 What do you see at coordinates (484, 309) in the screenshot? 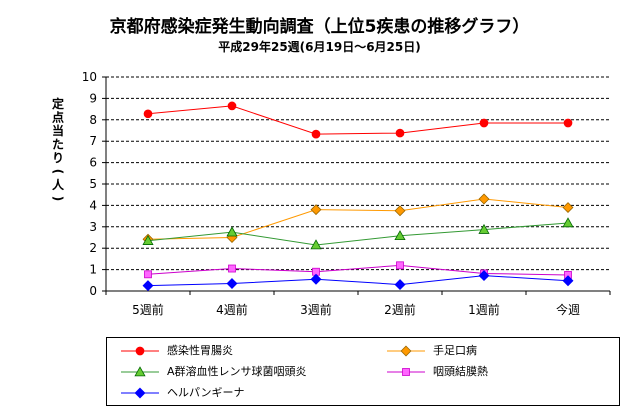
I see `x-tick-label: 1週前` at bounding box center [484, 309].